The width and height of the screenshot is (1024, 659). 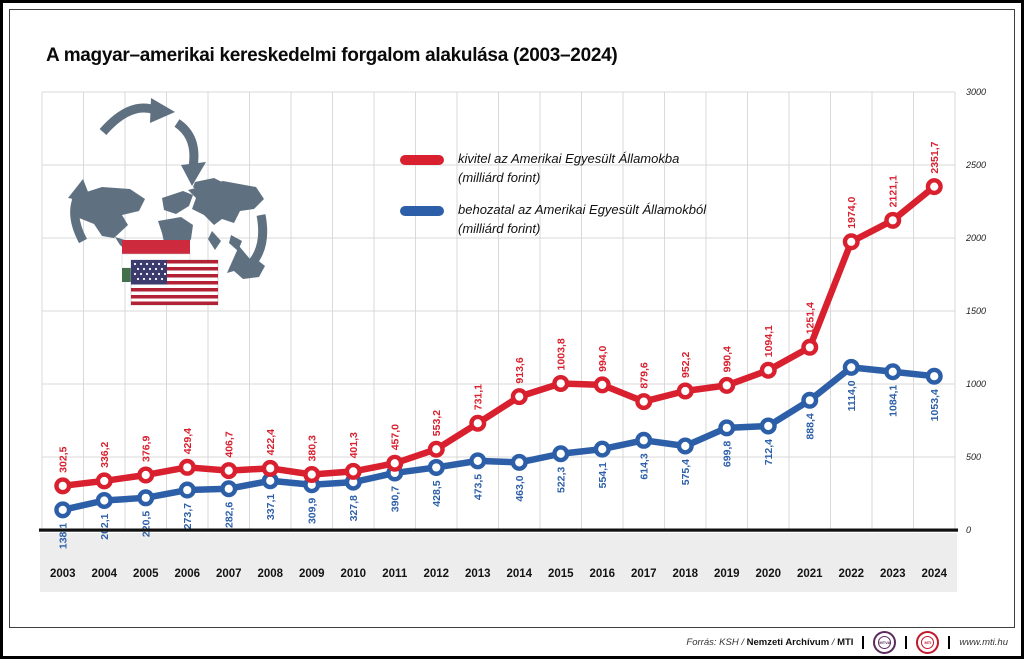 What do you see at coordinates (768, 574) in the screenshot?
I see `x-tick-label: 2020` at bounding box center [768, 574].